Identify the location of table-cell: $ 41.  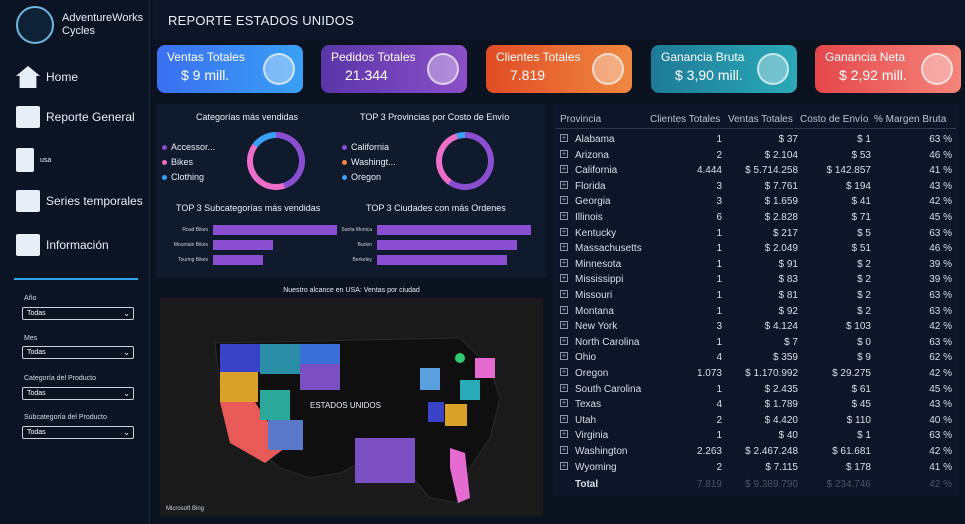
(861, 202).